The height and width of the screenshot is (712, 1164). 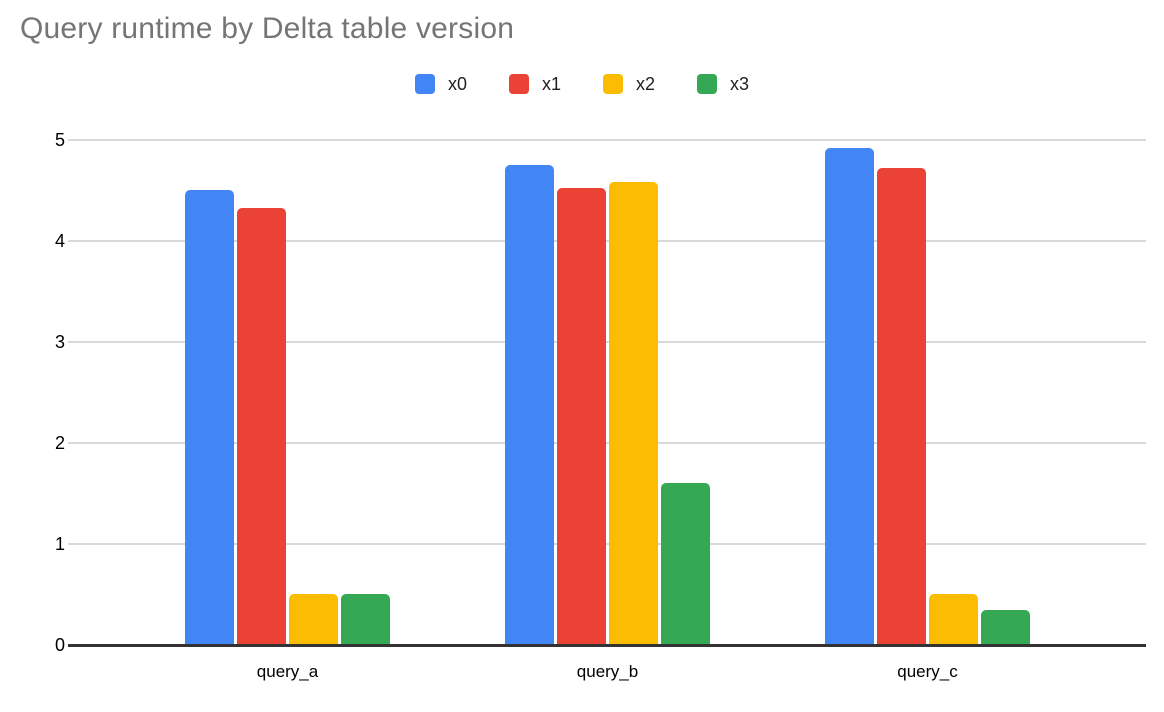 What do you see at coordinates (59, 544) in the screenshot?
I see `y-axis-tick-label: 1` at bounding box center [59, 544].